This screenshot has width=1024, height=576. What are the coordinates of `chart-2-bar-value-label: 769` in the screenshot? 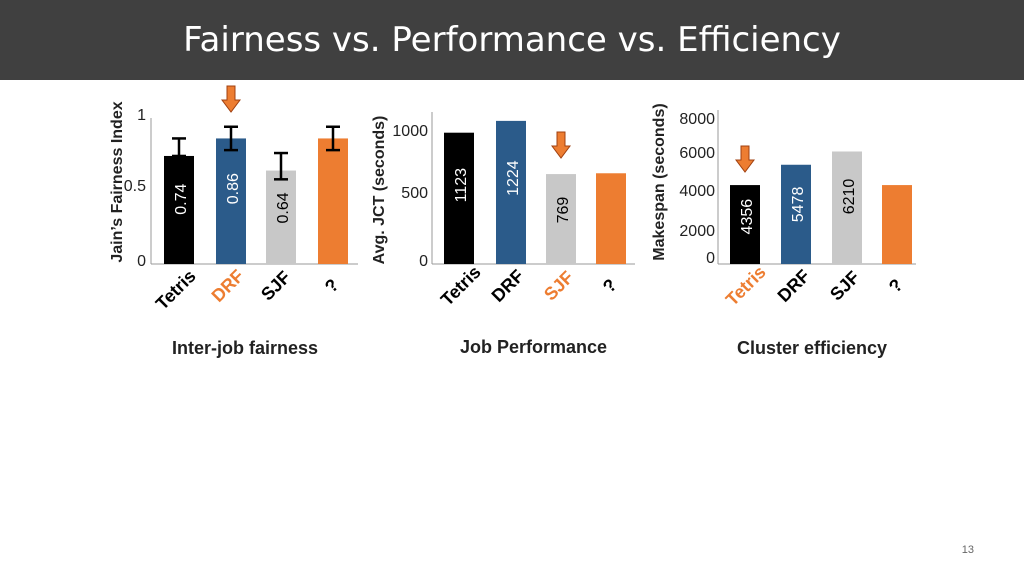 It's located at (563, 210).